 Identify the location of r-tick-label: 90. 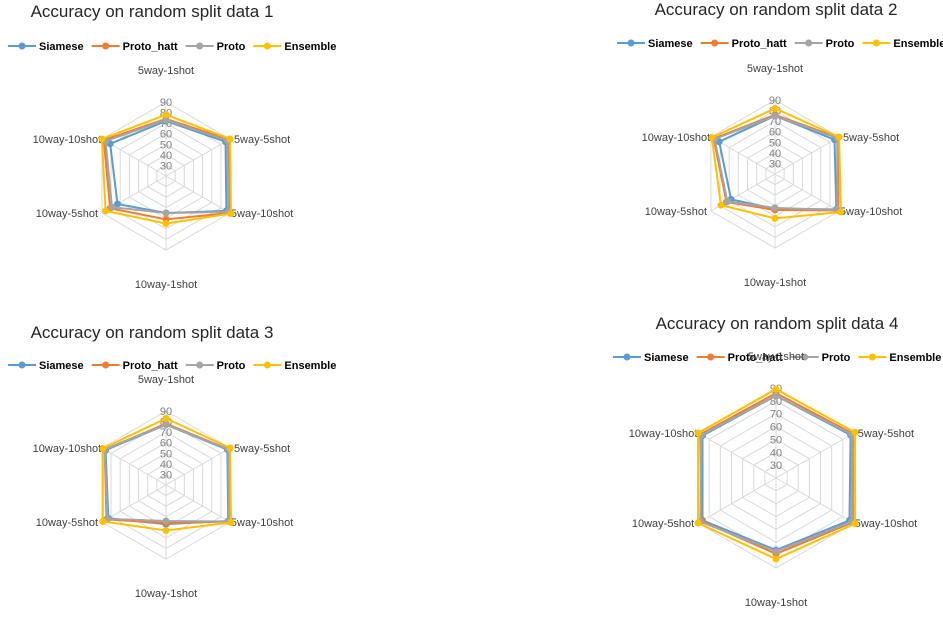
(166, 103).